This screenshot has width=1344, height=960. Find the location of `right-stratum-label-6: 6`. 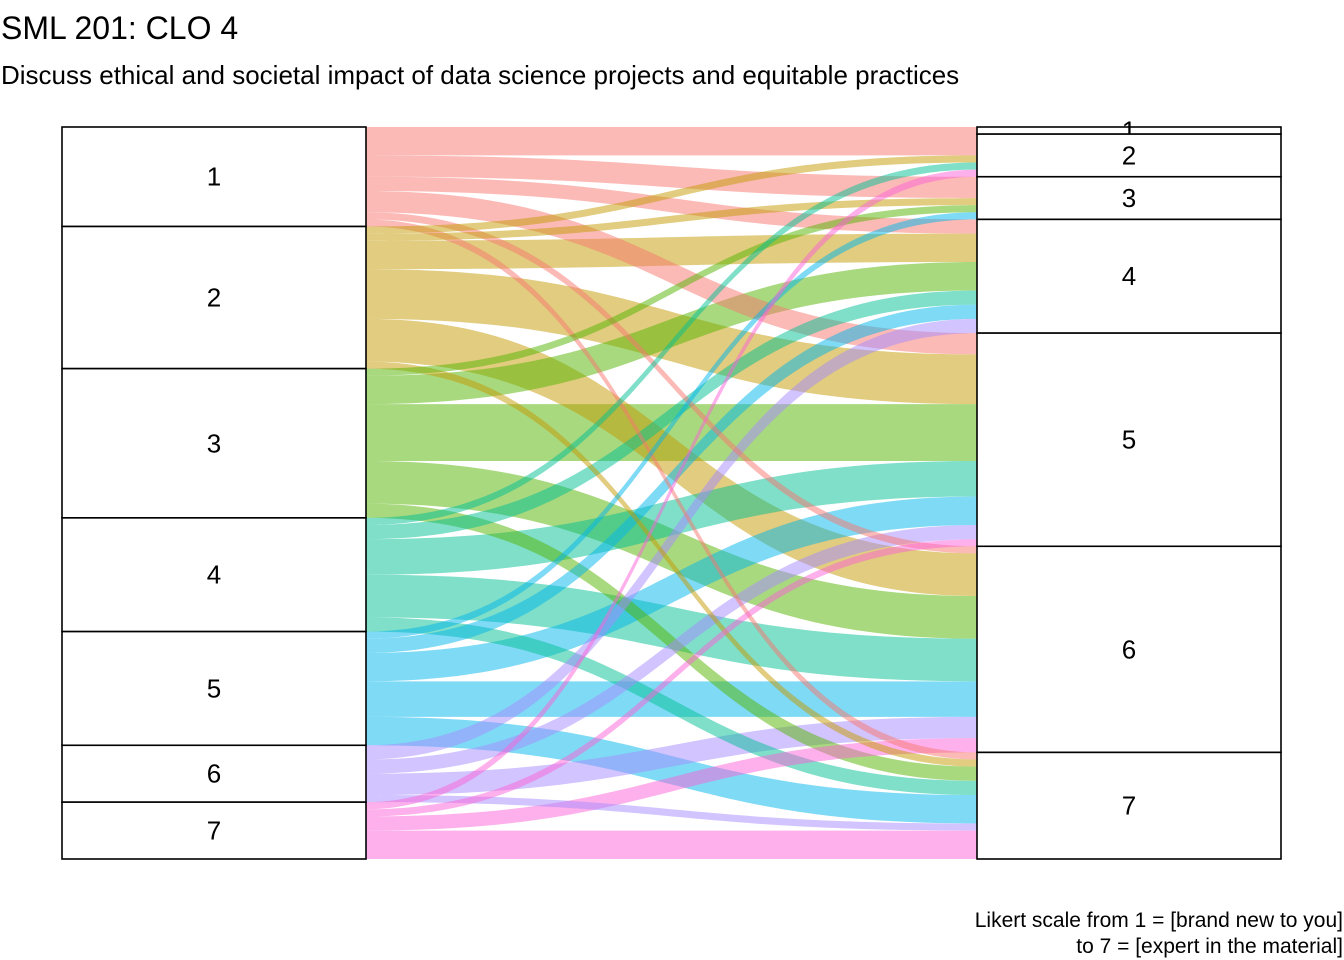

right-stratum-label-6: 6 is located at coordinates (1129, 649).